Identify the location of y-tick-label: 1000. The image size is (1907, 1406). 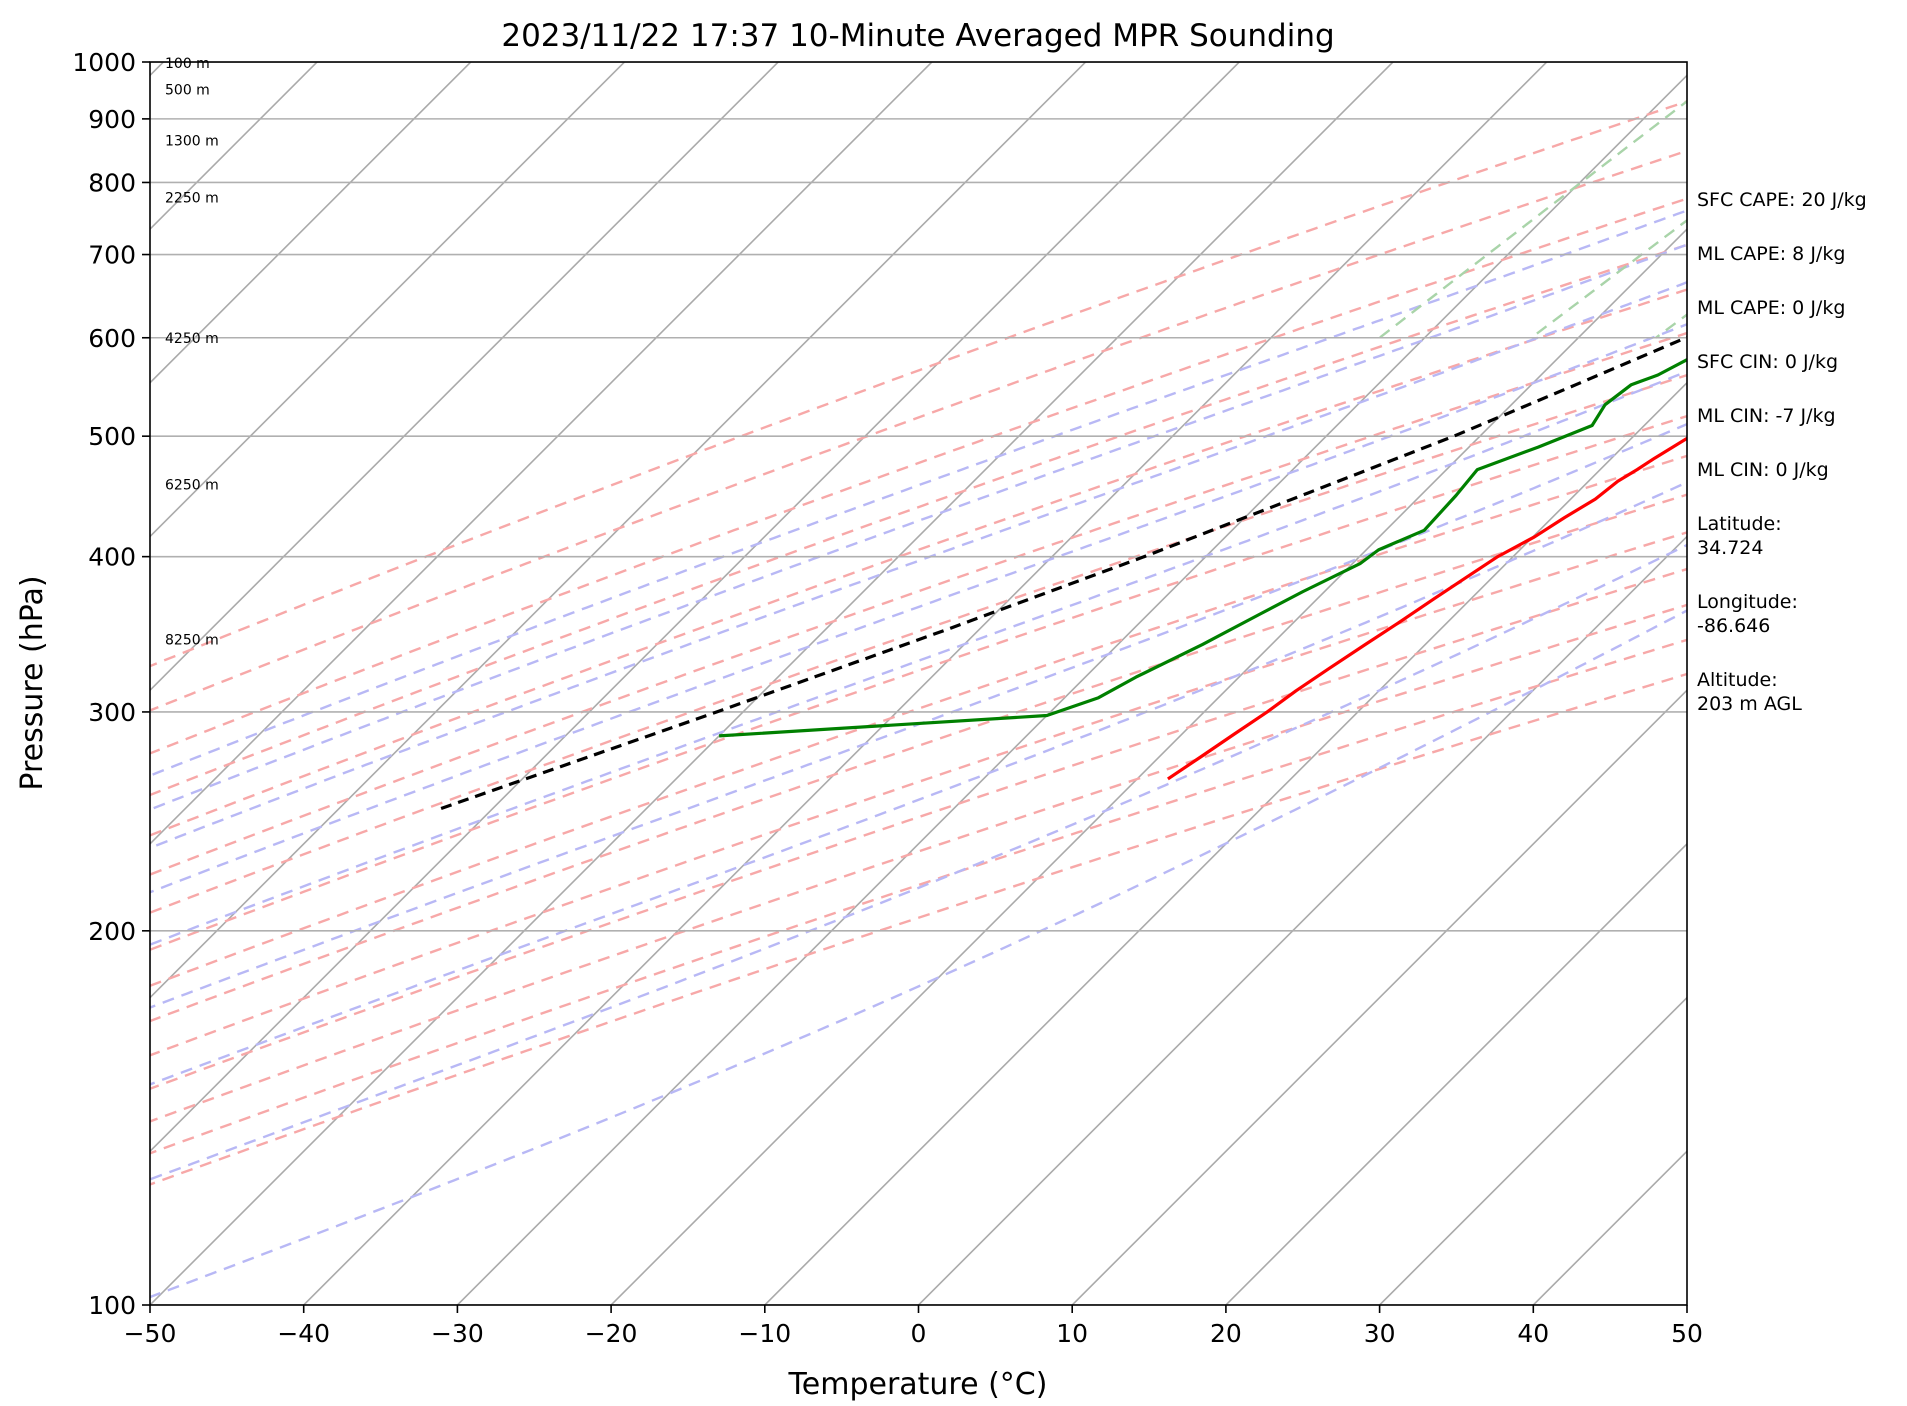
(104, 62).